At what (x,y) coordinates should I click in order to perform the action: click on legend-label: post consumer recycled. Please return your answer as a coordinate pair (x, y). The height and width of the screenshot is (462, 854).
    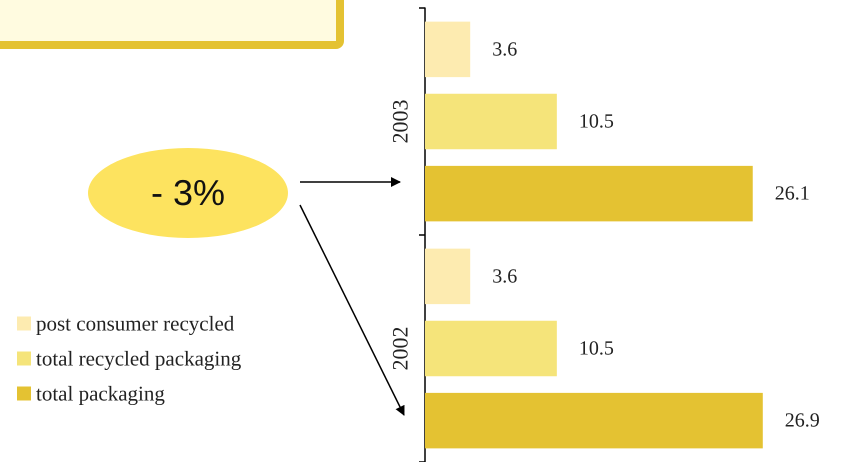
    Looking at the image, I should click on (135, 324).